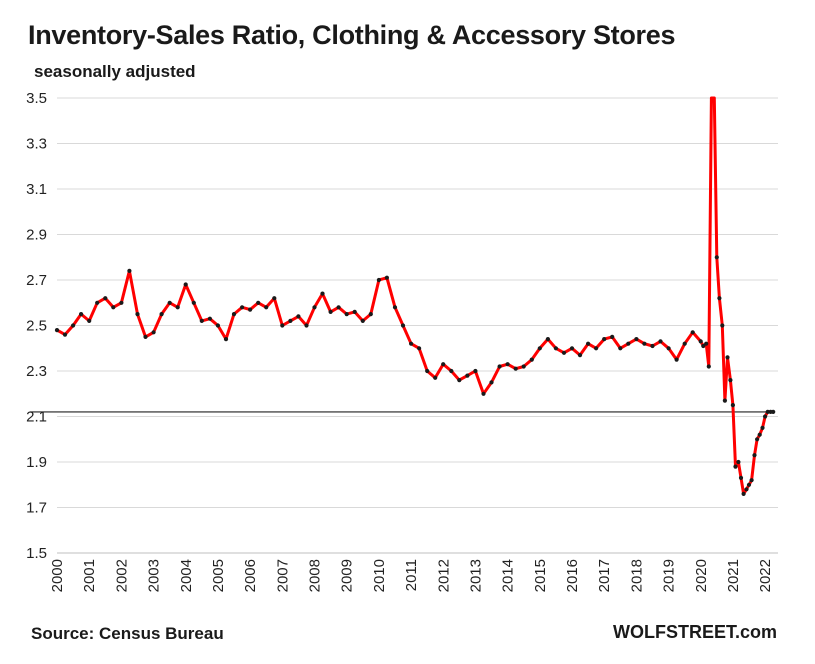 This screenshot has width=815, height=664. Describe the element at coordinates (121, 575) in the screenshot. I see `x-tick-label: 2002` at that location.